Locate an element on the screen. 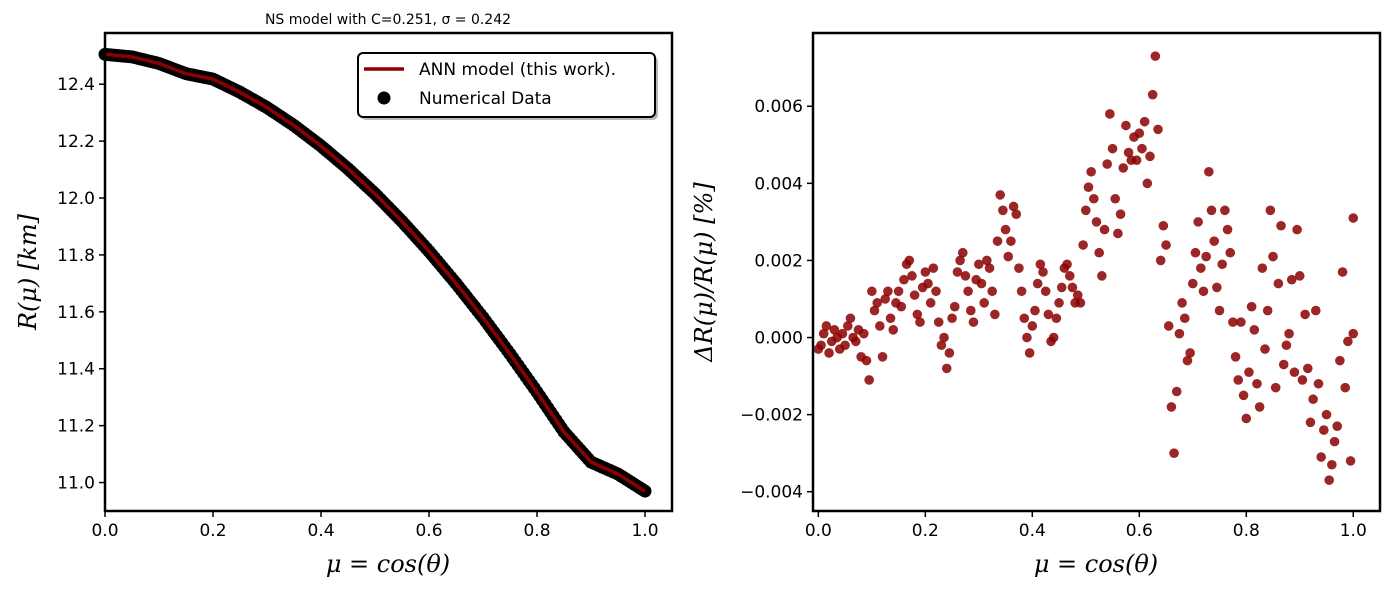  left-x-ticks: 0.0 0.2 0.4 0.6 0.8 1.0 is located at coordinates (375, 526).